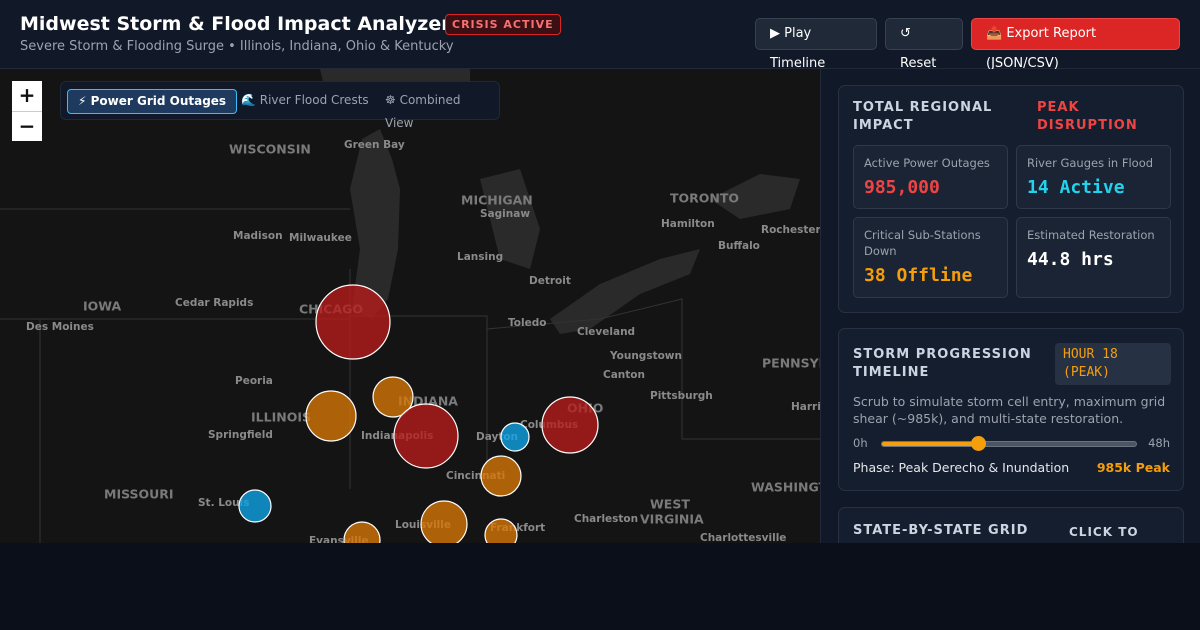 The width and height of the screenshot is (1200, 630). I want to click on slider-max: 48h, so click(1159, 443).